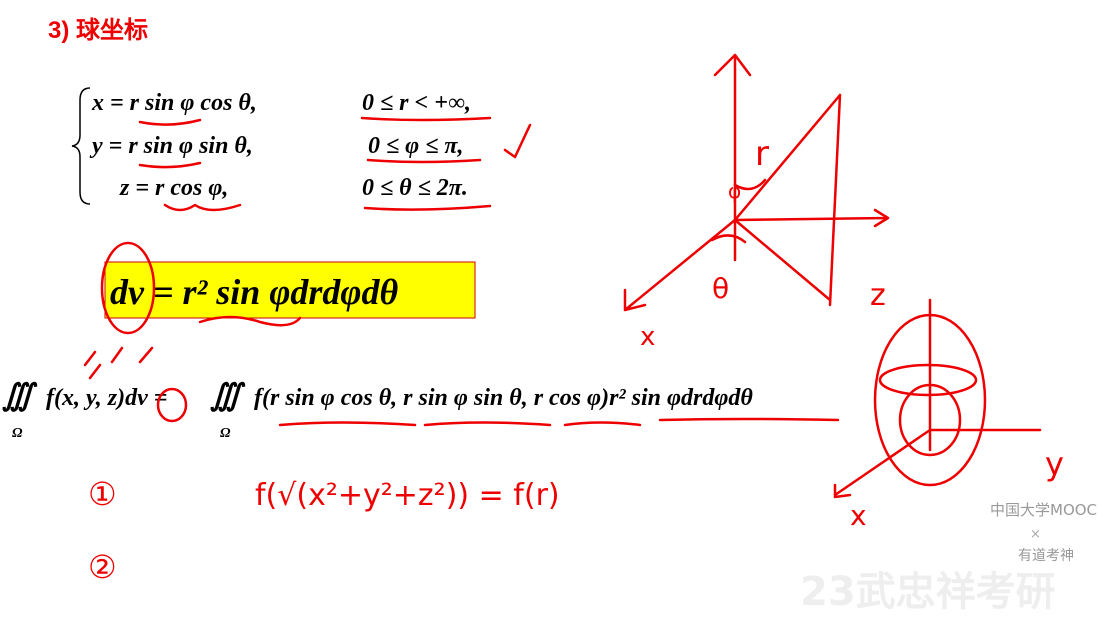 The image size is (1120, 617). What do you see at coordinates (416, 103) in the screenshot?
I see `range: 0 ≤ r < +∞,` at bounding box center [416, 103].